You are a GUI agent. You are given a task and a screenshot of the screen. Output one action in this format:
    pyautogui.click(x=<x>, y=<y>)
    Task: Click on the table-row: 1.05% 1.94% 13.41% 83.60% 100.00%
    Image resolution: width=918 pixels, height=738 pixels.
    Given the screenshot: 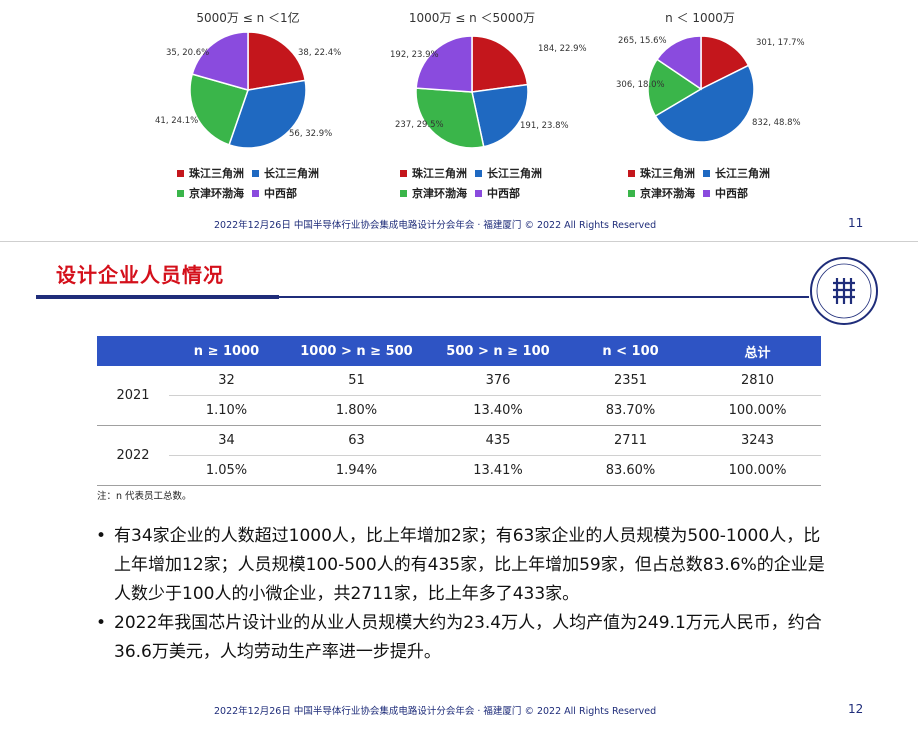 What is the action you would take?
    pyautogui.click(x=459, y=470)
    